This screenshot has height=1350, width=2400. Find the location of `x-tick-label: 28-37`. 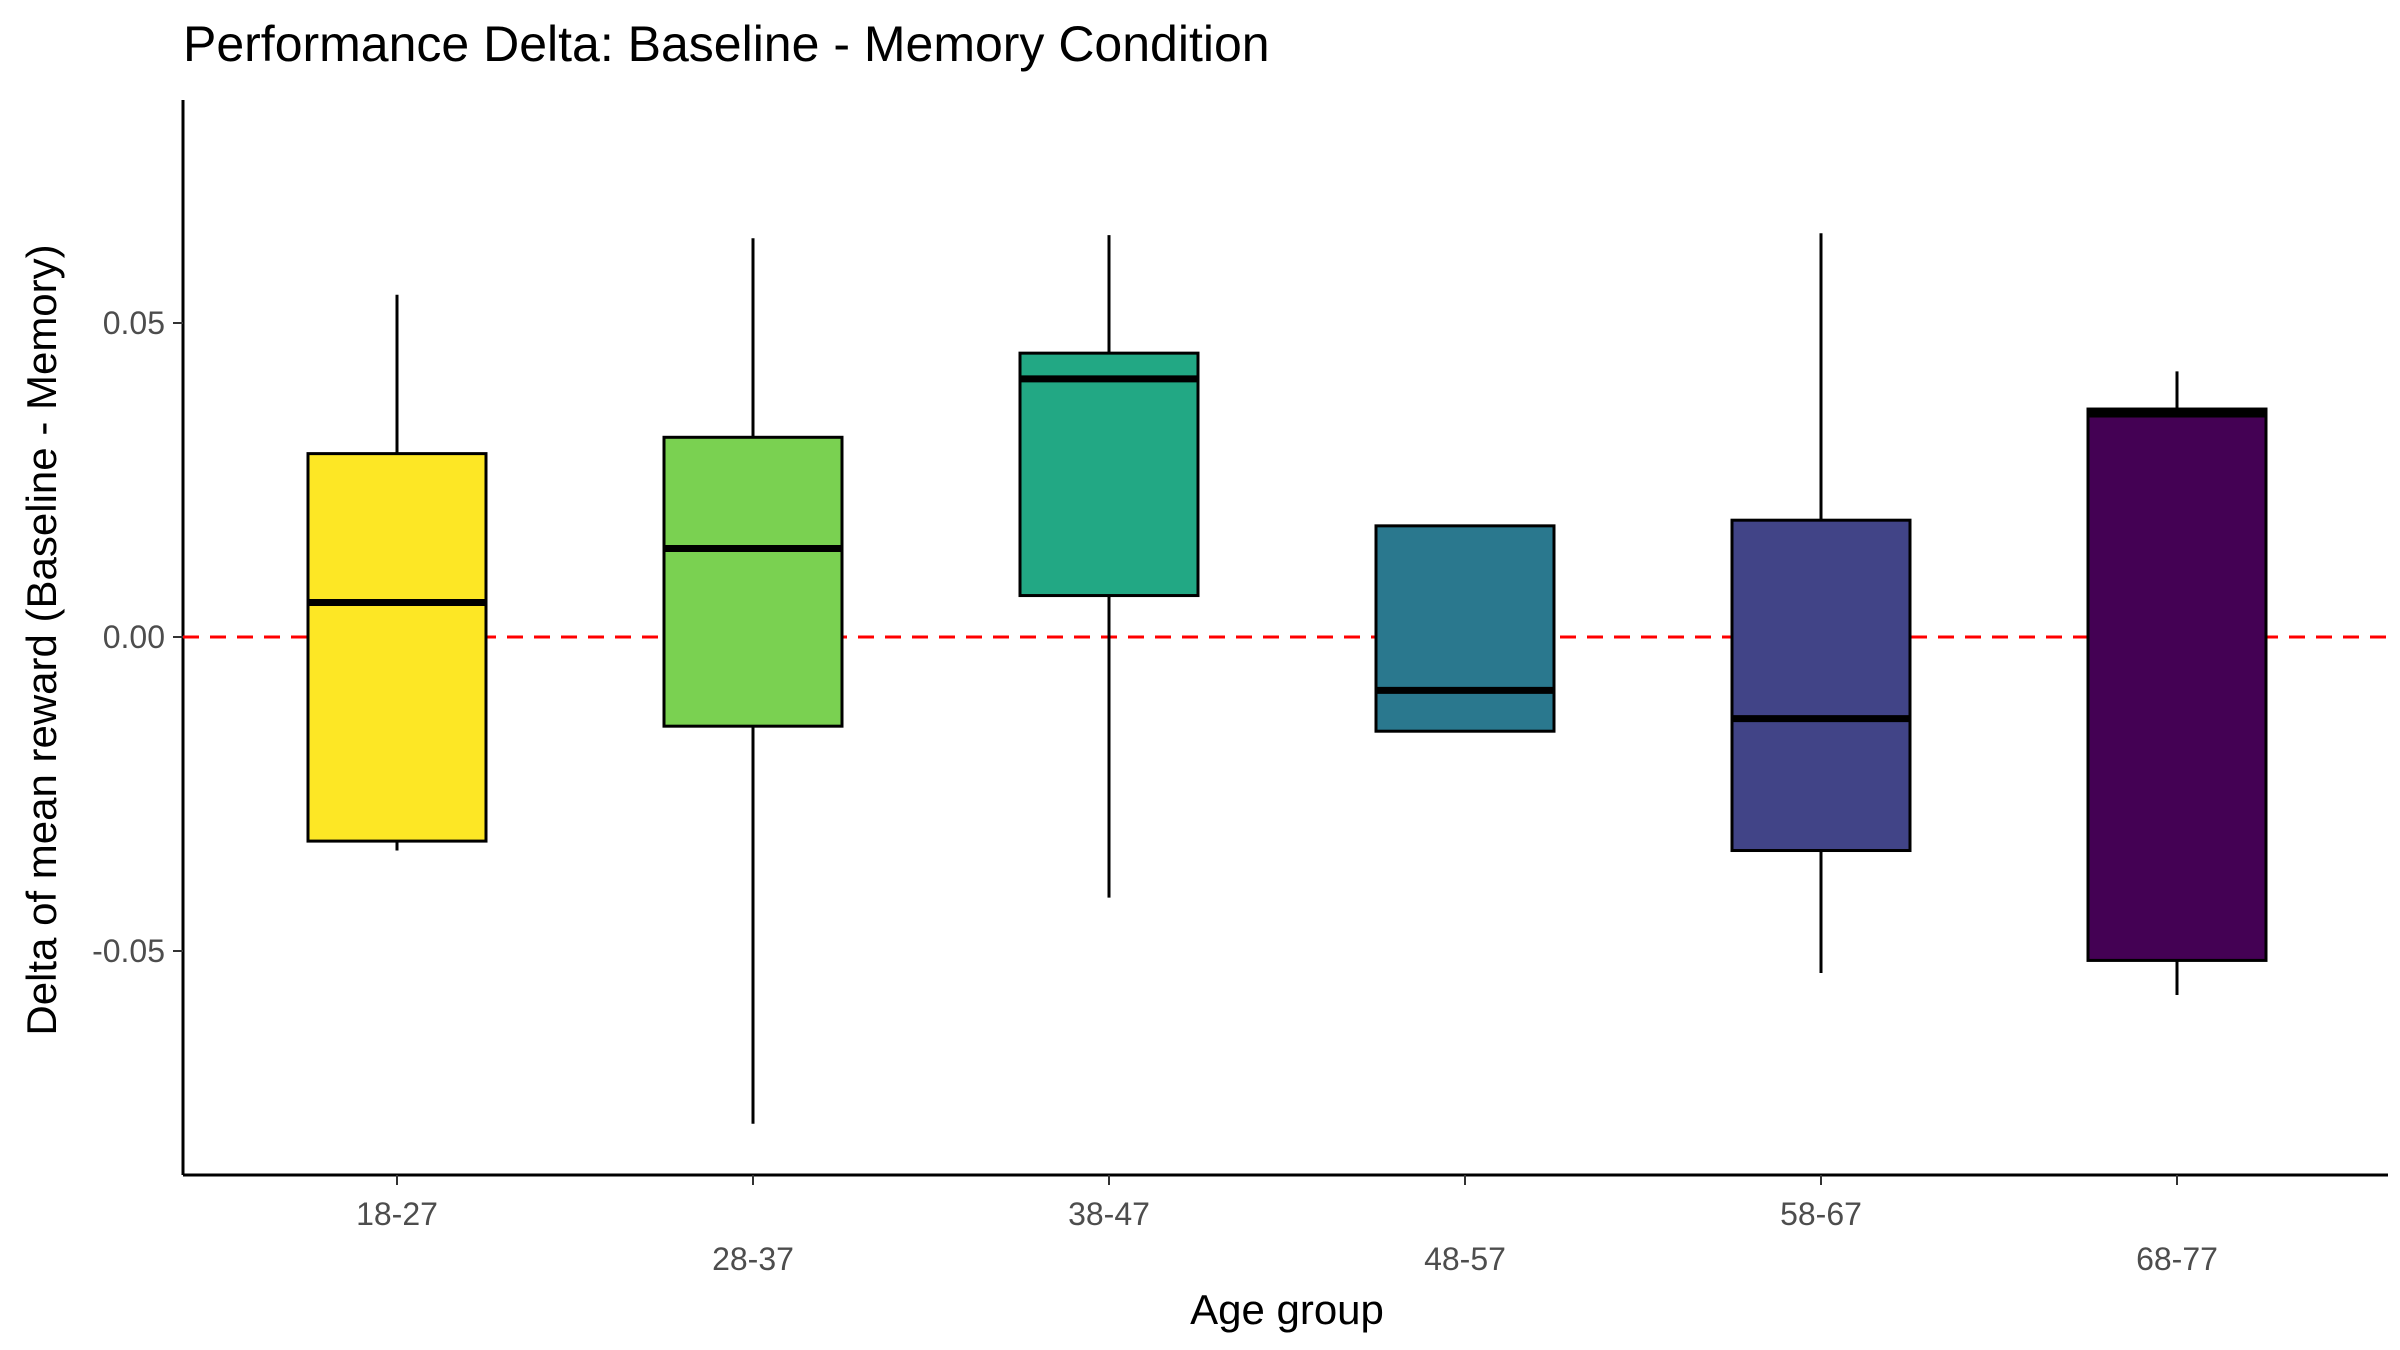

x-tick-label: 28-37 is located at coordinates (753, 1259).